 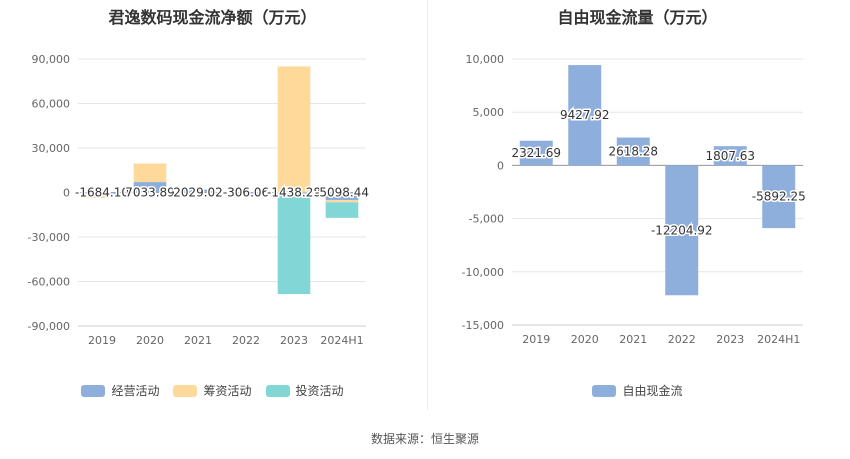 What do you see at coordinates (135, 391) in the screenshot?
I see `net-cashflow-legend-label: 经营活动` at bounding box center [135, 391].